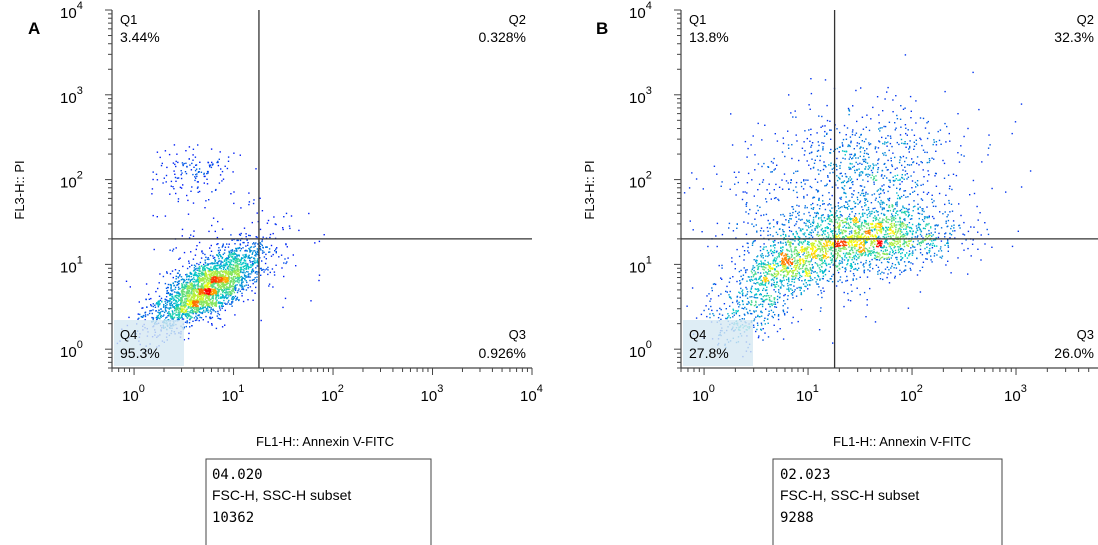 Image resolution: width=1098 pixels, height=545 pixels. Describe the element at coordinates (517, 19) in the screenshot. I see `quadrant-q2-label: Q2` at that location.